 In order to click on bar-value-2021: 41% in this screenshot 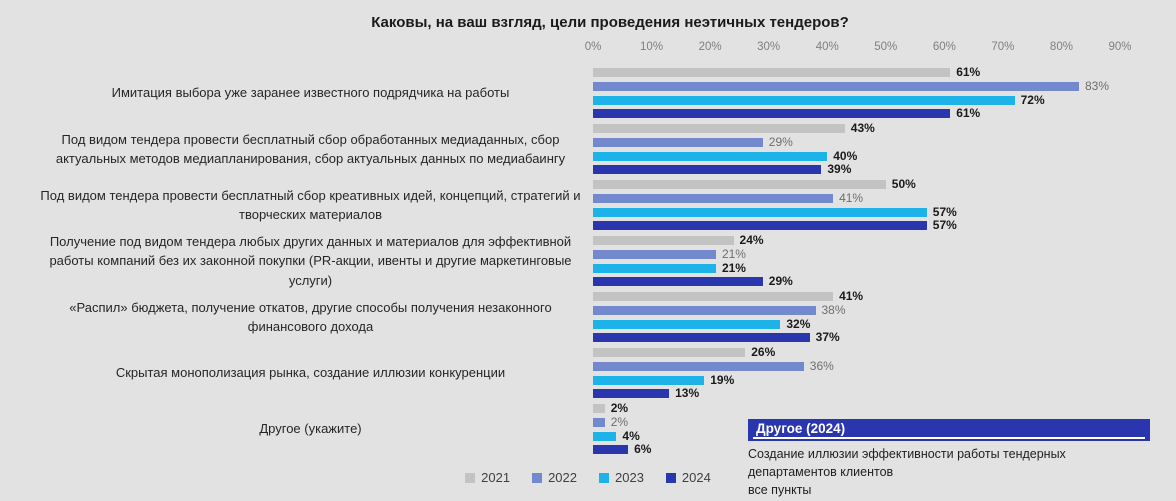, I will do `click(851, 296)`.